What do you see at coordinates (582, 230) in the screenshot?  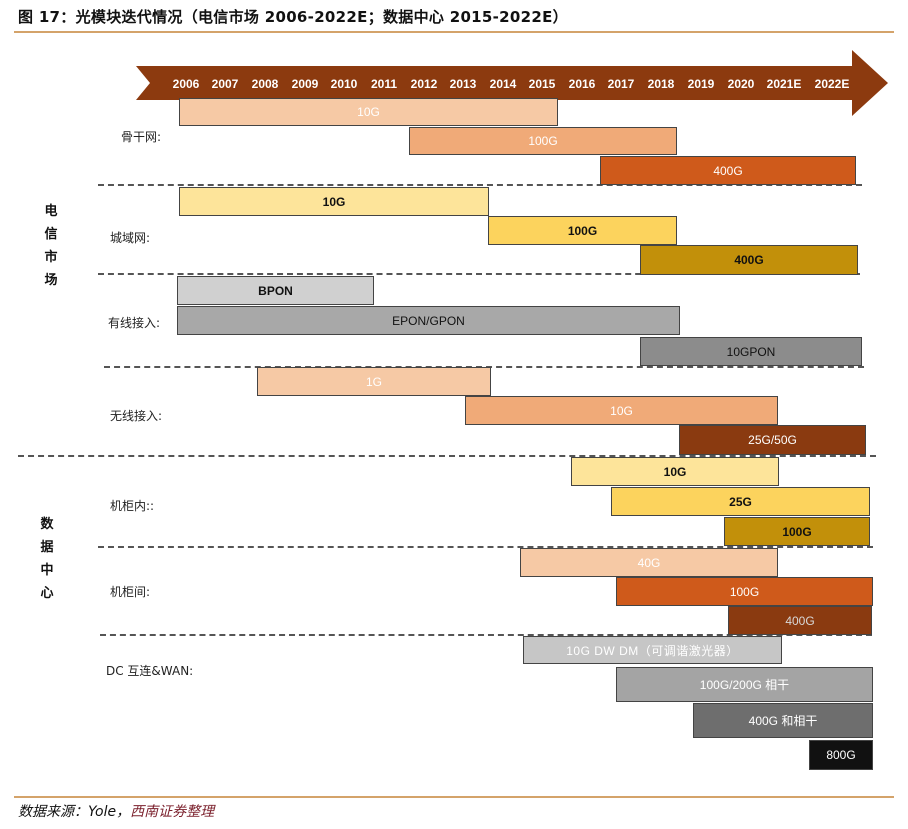 I see `bar-metro-100g: 100G` at bounding box center [582, 230].